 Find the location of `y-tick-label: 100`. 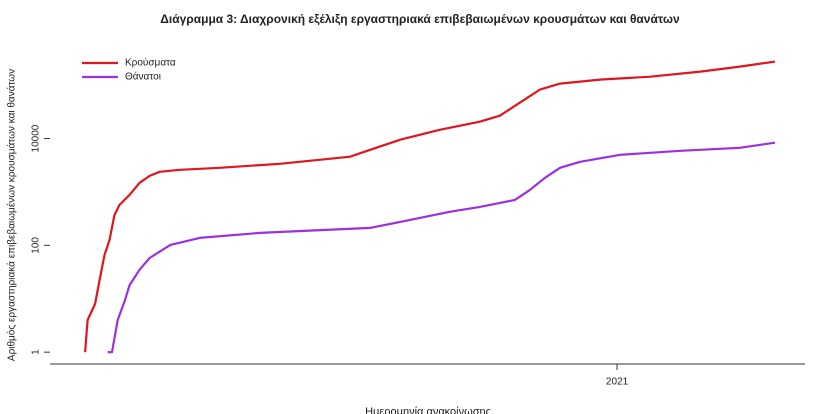

y-tick-label: 100 is located at coordinates (36, 245).